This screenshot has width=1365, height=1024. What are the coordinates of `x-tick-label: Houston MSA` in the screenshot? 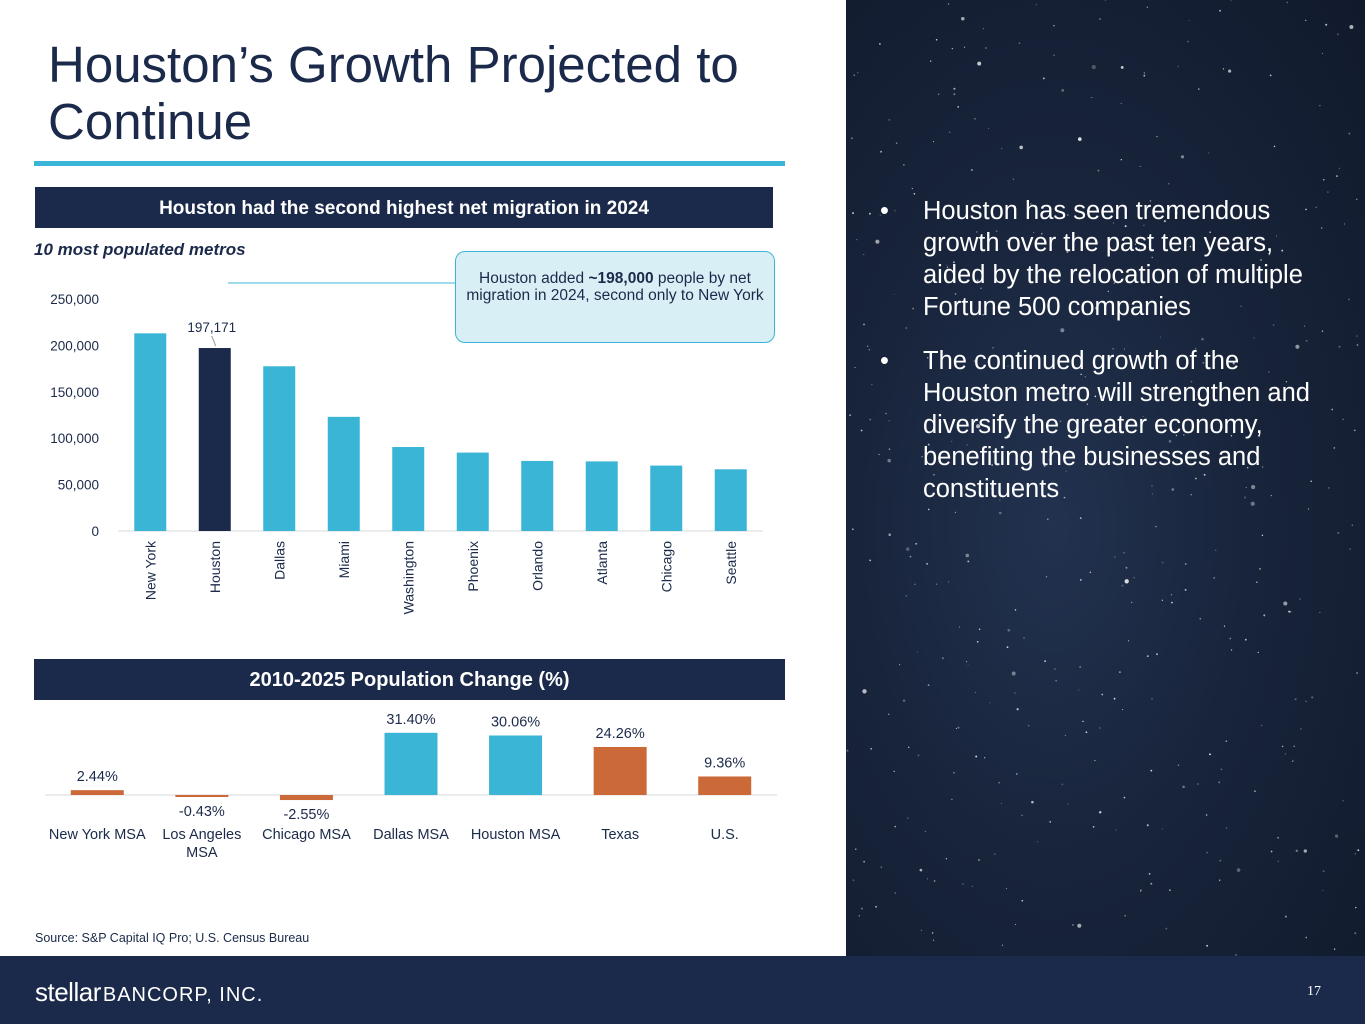 It's located at (516, 835).